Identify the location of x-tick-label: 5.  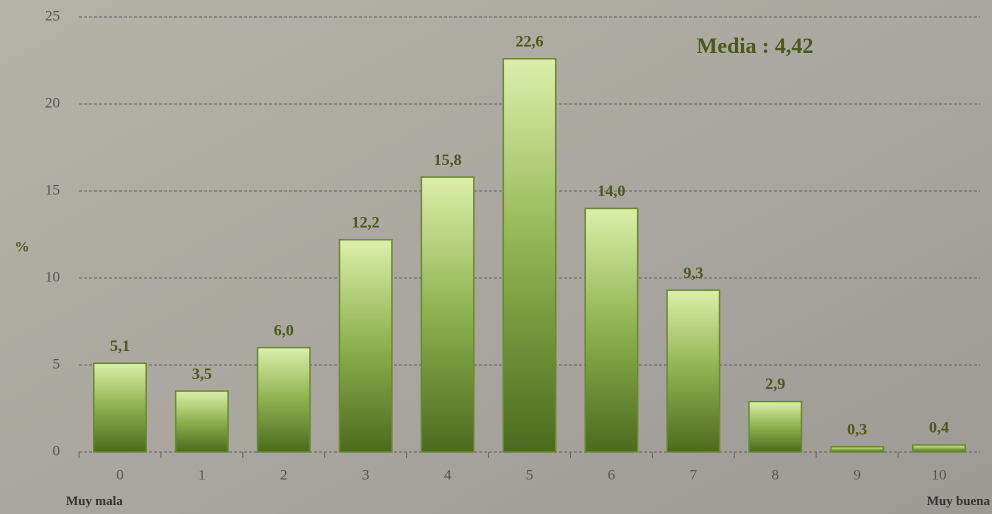
(530, 475).